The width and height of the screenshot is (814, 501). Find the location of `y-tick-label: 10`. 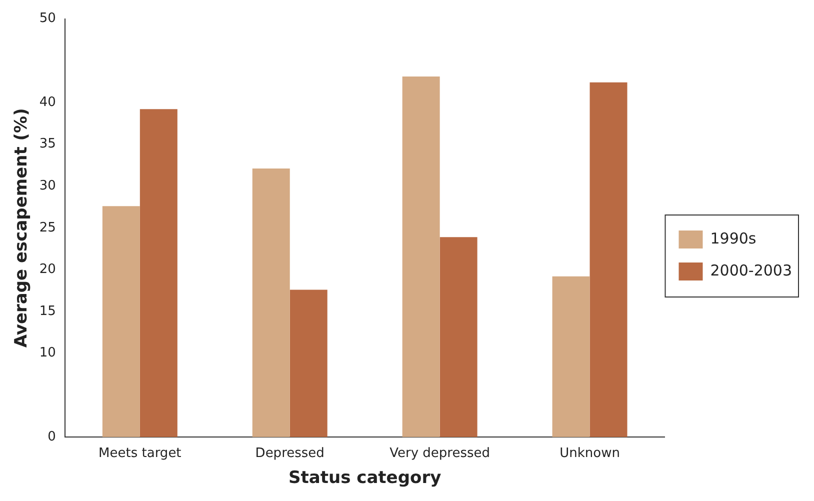

y-tick-label: 10 is located at coordinates (47, 353).